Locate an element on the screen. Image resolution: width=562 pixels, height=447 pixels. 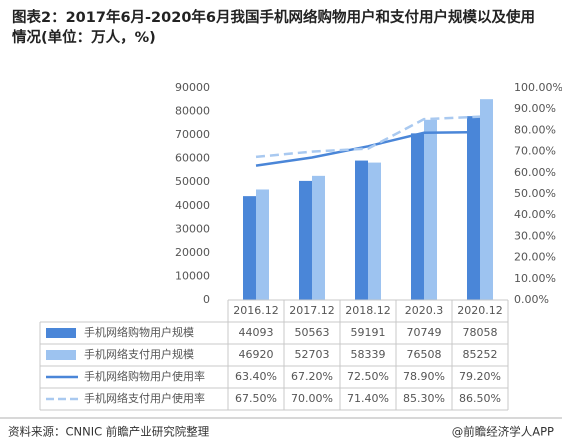
y-tick-label: 50000 is located at coordinates (192, 181).